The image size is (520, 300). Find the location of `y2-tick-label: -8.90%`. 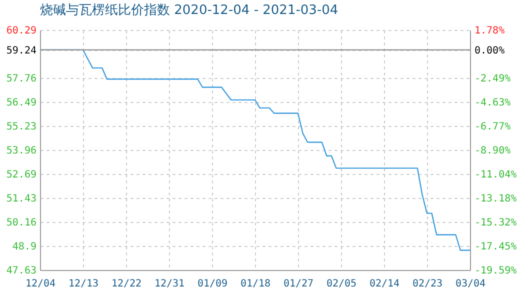

y2-tick-label: -8.90% is located at coordinates (492, 150).